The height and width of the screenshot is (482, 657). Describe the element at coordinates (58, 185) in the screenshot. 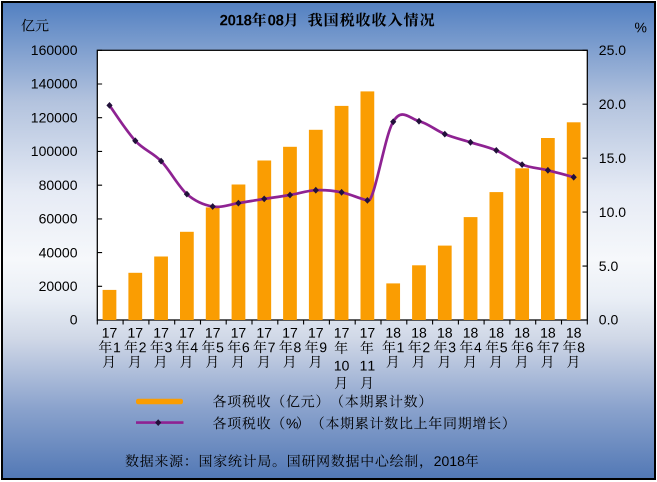

I see `svg-text: 80000` at that location.